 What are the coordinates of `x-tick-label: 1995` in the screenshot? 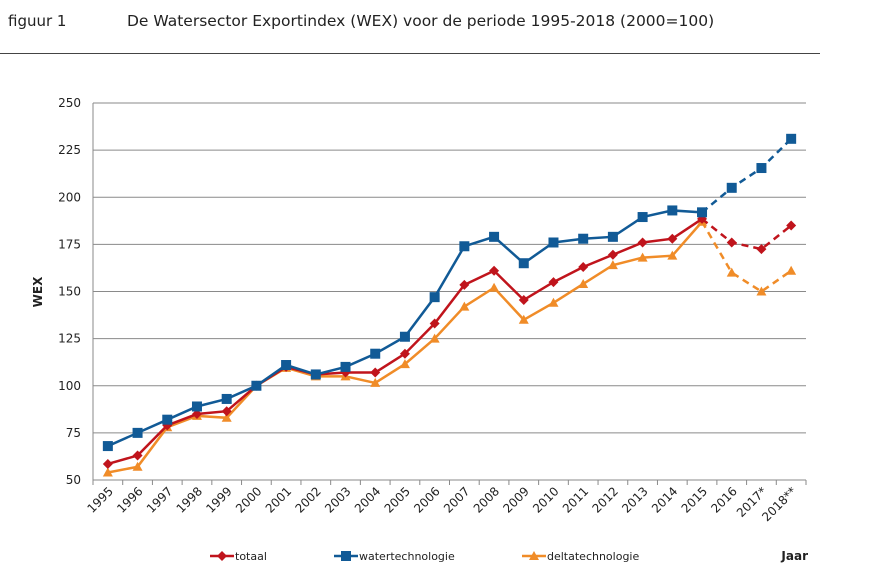 It's located at (99, 499).